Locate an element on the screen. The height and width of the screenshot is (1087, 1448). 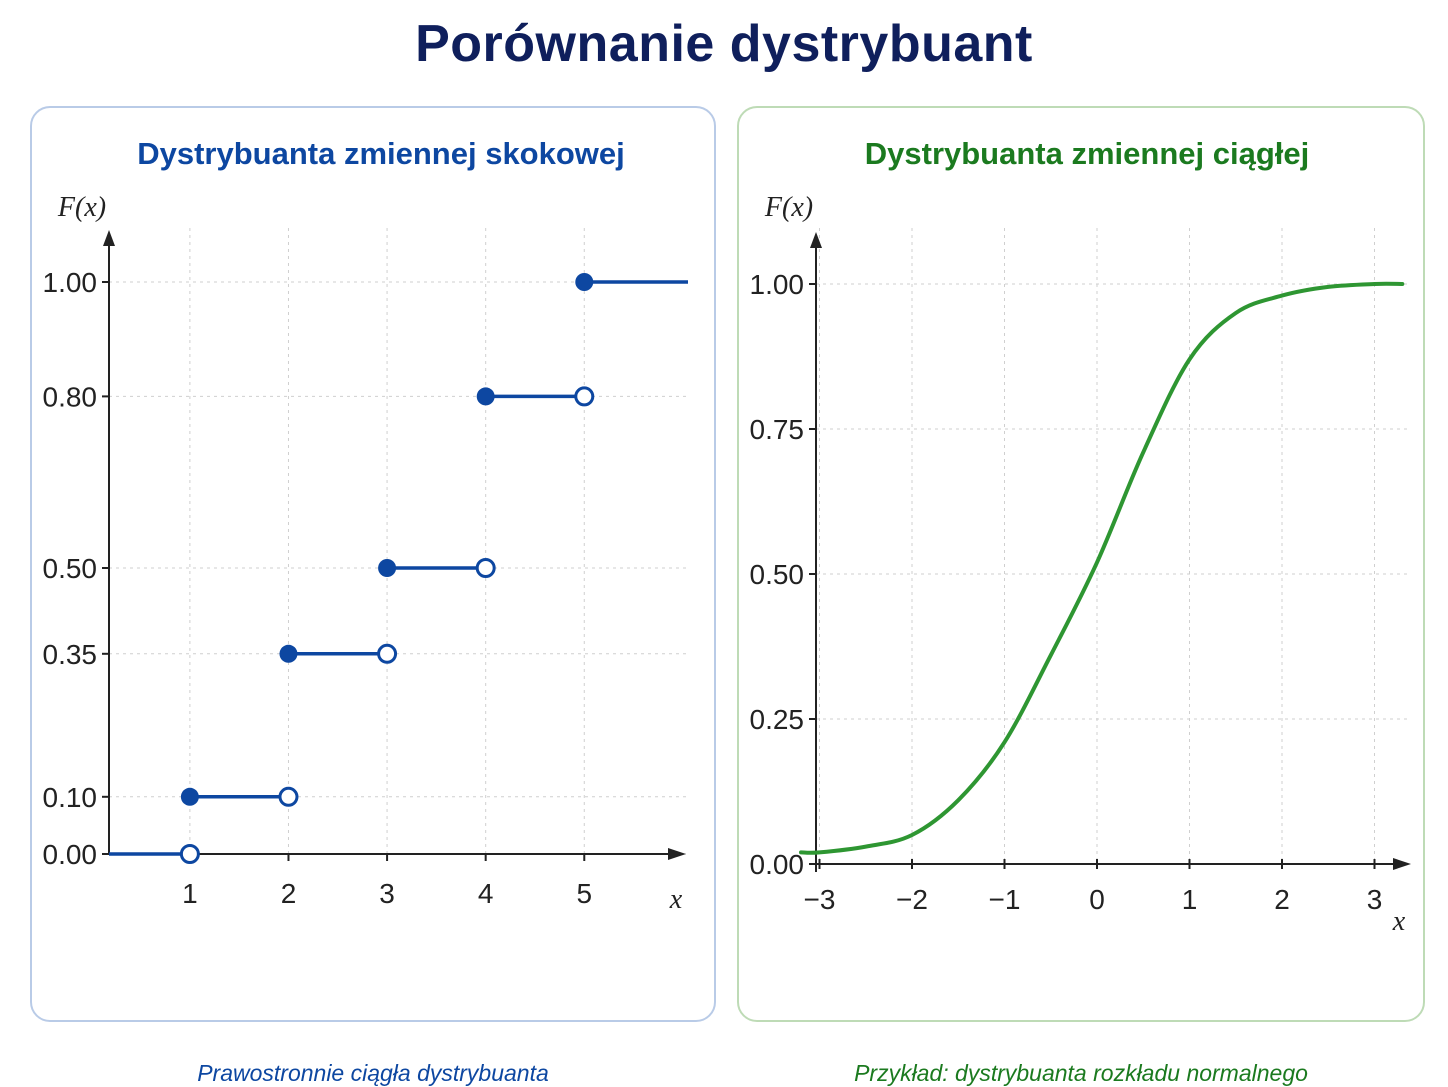
x-tick-label: 4 is located at coordinates (486, 893).